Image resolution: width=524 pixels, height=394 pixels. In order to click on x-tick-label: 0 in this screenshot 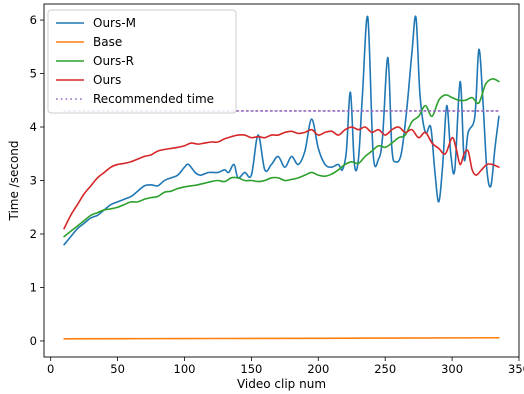, I will do `click(50, 369)`.